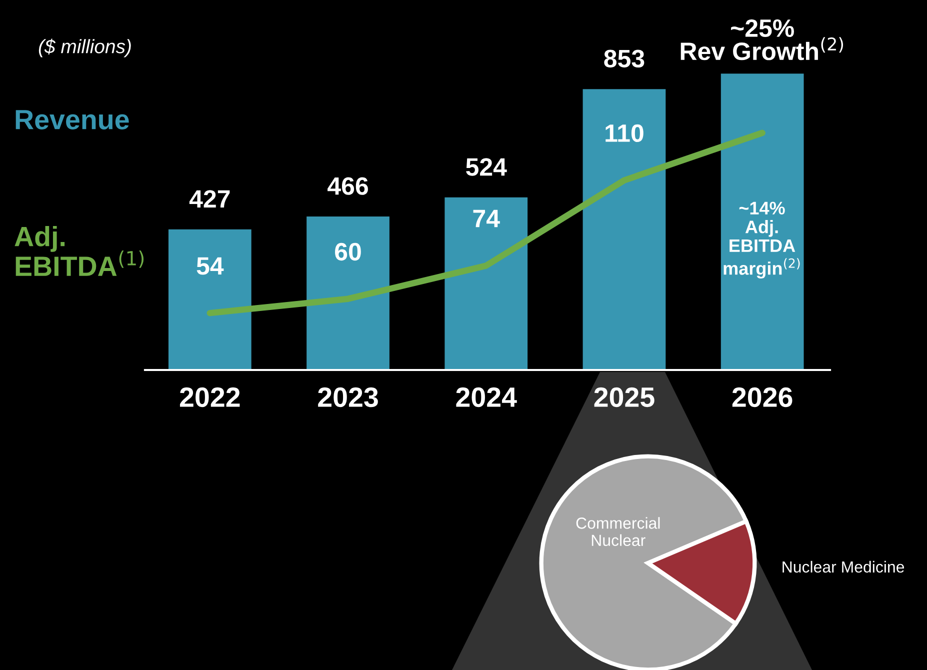 This screenshot has width=927, height=670. What do you see at coordinates (348, 397) in the screenshot?
I see `x-tick-label: 2023` at bounding box center [348, 397].